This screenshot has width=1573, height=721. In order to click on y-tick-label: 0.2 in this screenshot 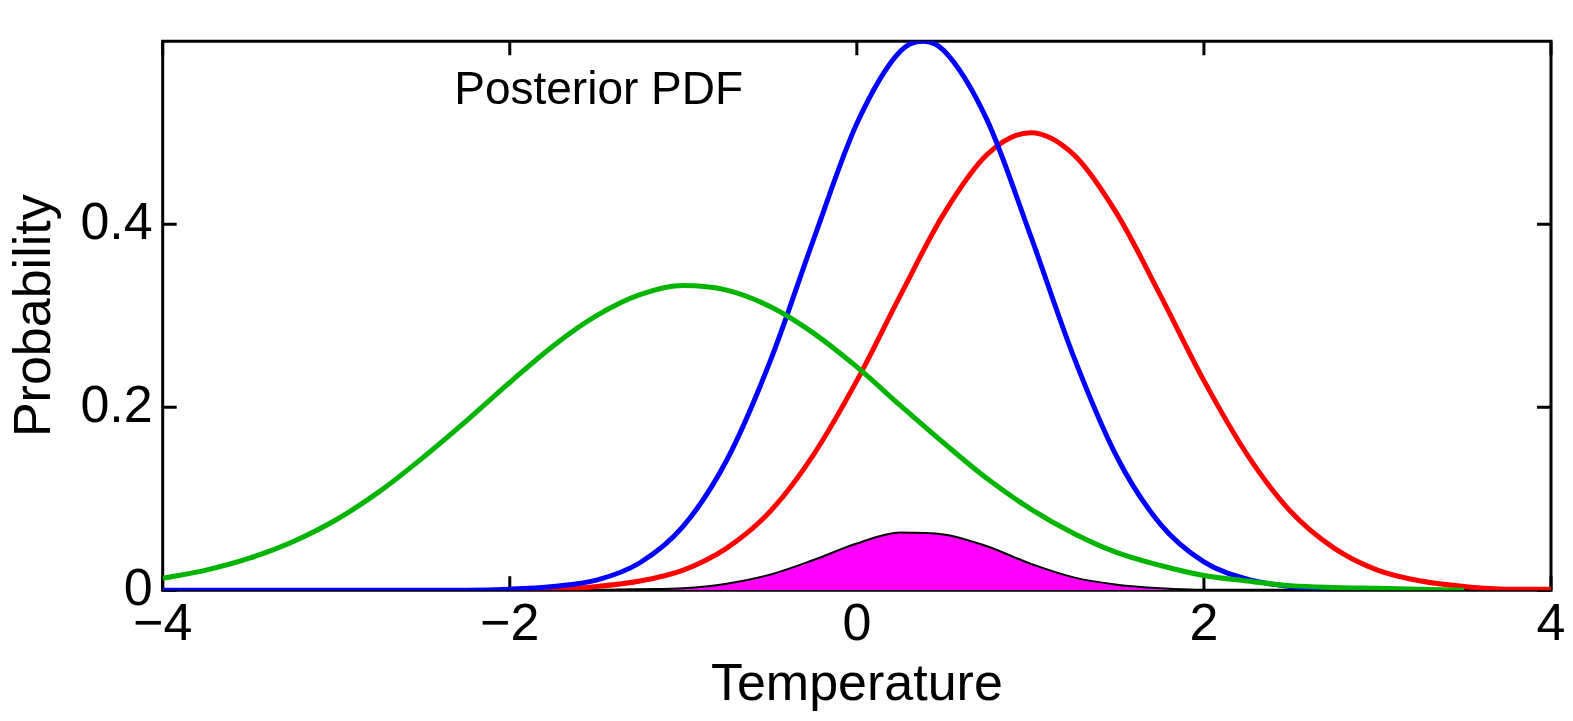, I will do `click(116, 403)`.